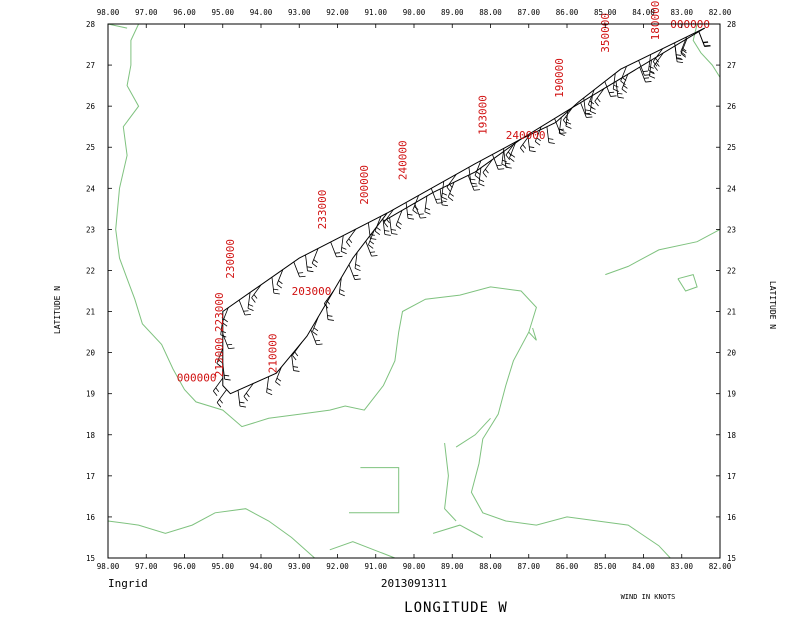 Image resolution: width=800 pixels, height=640 pixels. Describe the element at coordinates (146, 566) in the screenshot. I see `lon-tick-label-bottom: 97.00` at that location.